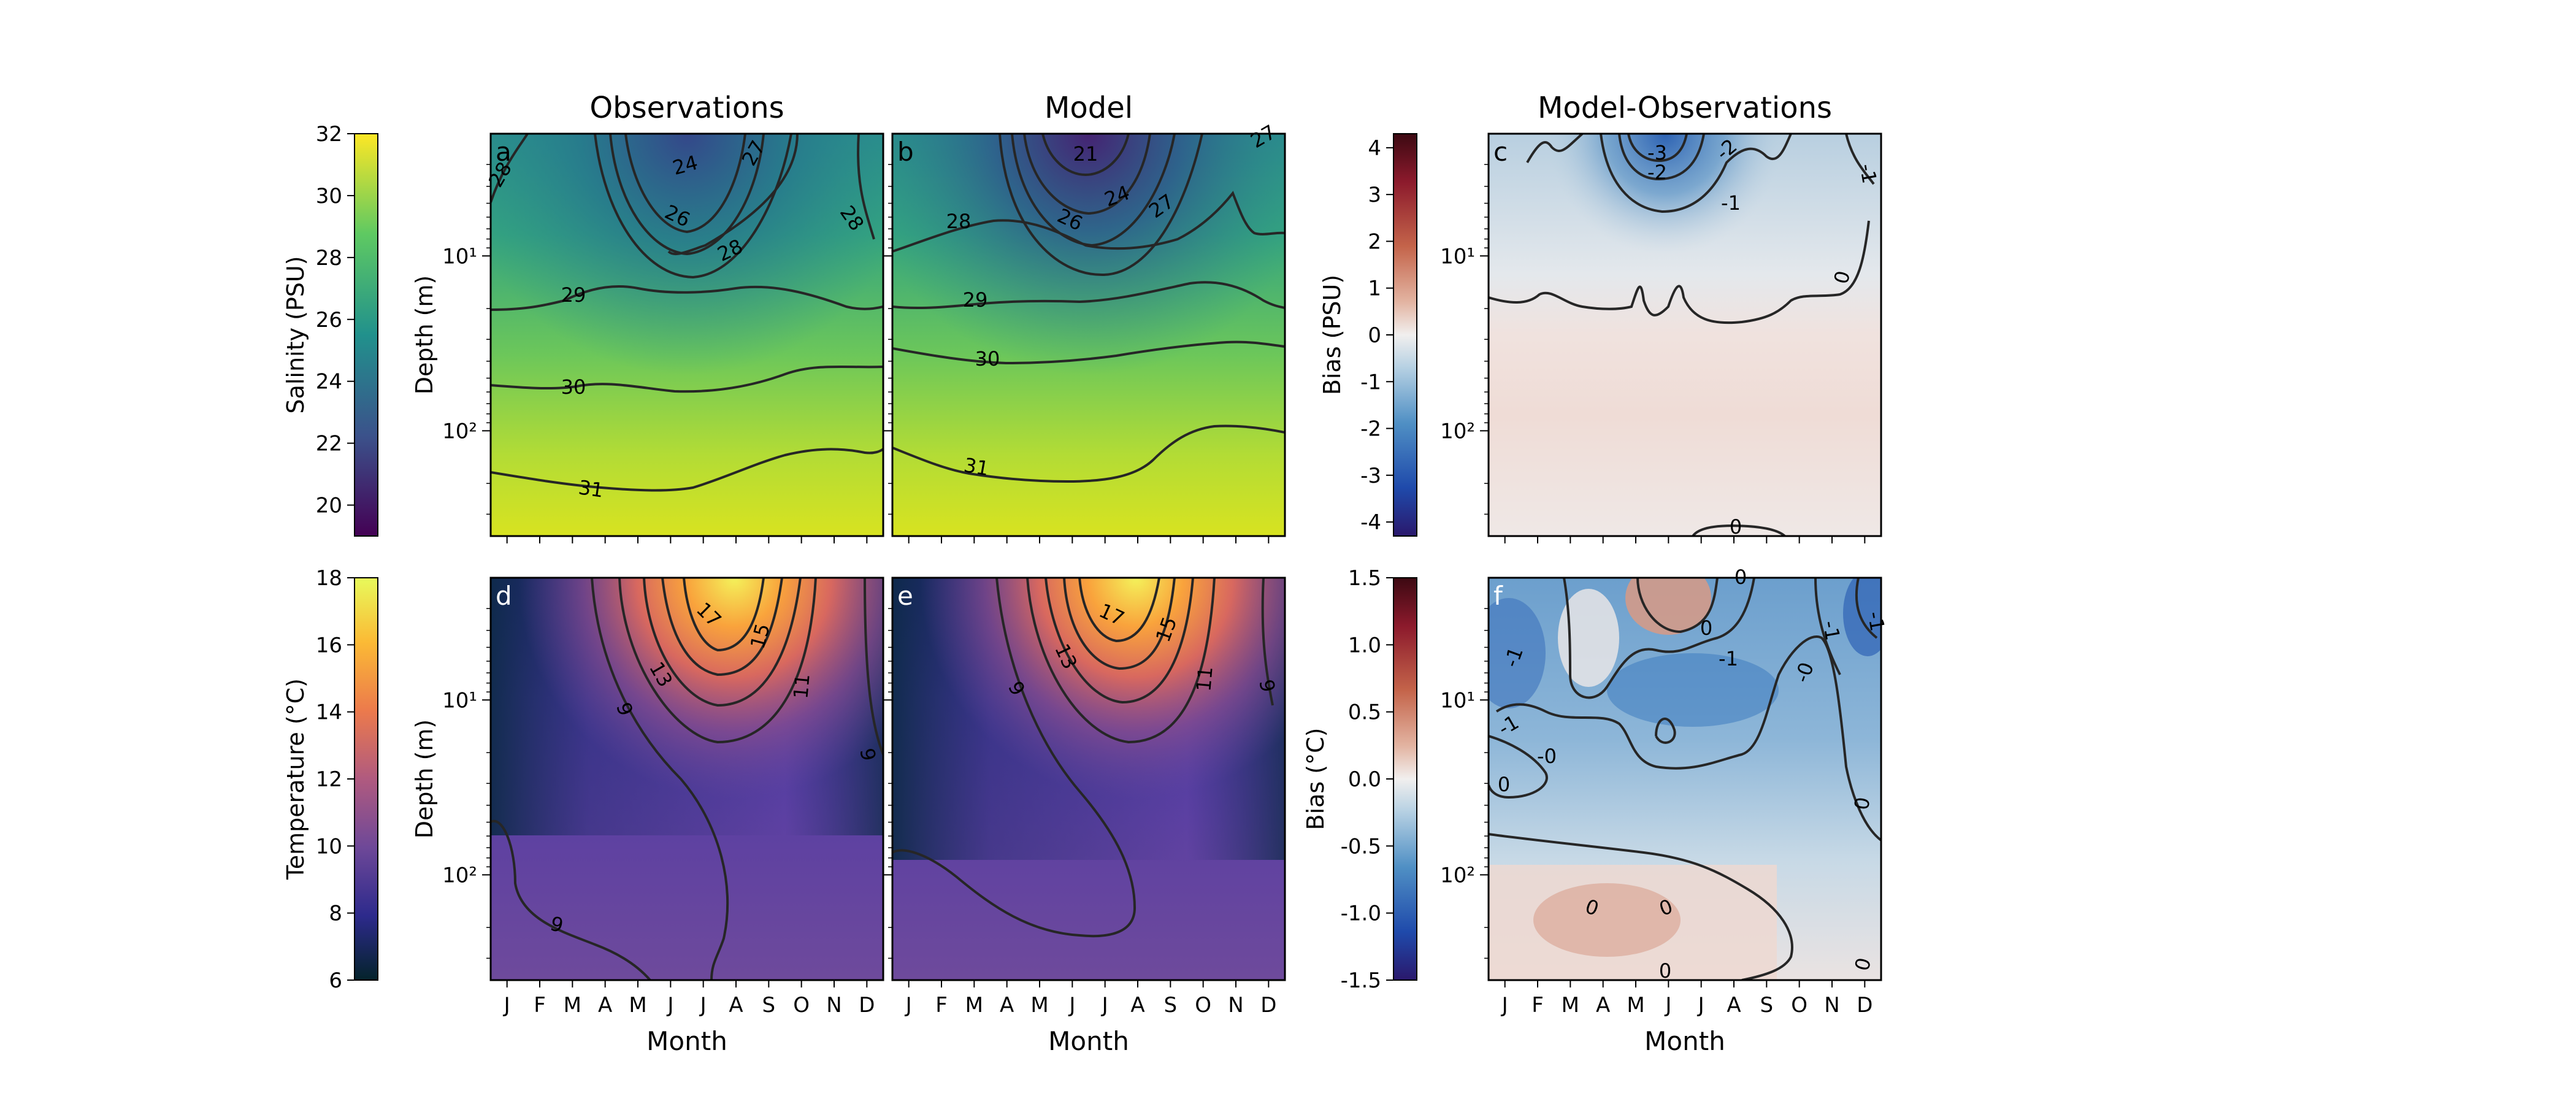  What do you see at coordinates (1364, 712) in the screenshot?
I see `cb-temperature-bias-tick-label: 0.5` at bounding box center [1364, 712].